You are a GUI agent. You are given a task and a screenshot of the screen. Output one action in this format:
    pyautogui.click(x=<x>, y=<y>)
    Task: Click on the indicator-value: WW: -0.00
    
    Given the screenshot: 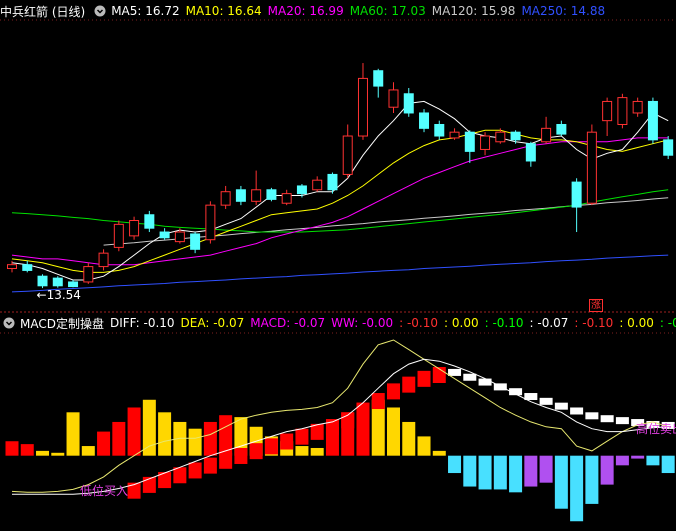 What is the action you would take?
    pyautogui.click(x=362, y=323)
    